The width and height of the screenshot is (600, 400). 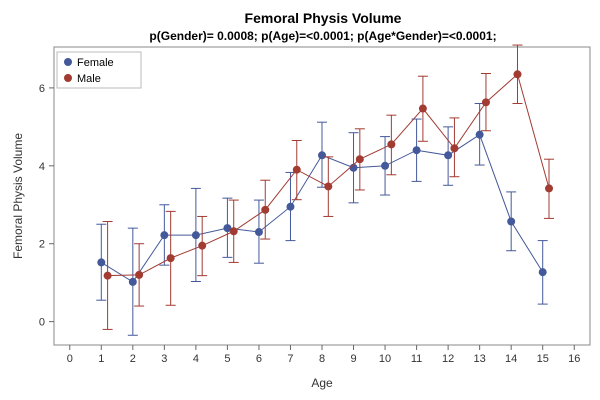 What do you see at coordinates (70, 359) in the screenshot?
I see `x-tick-label: 0` at bounding box center [70, 359].